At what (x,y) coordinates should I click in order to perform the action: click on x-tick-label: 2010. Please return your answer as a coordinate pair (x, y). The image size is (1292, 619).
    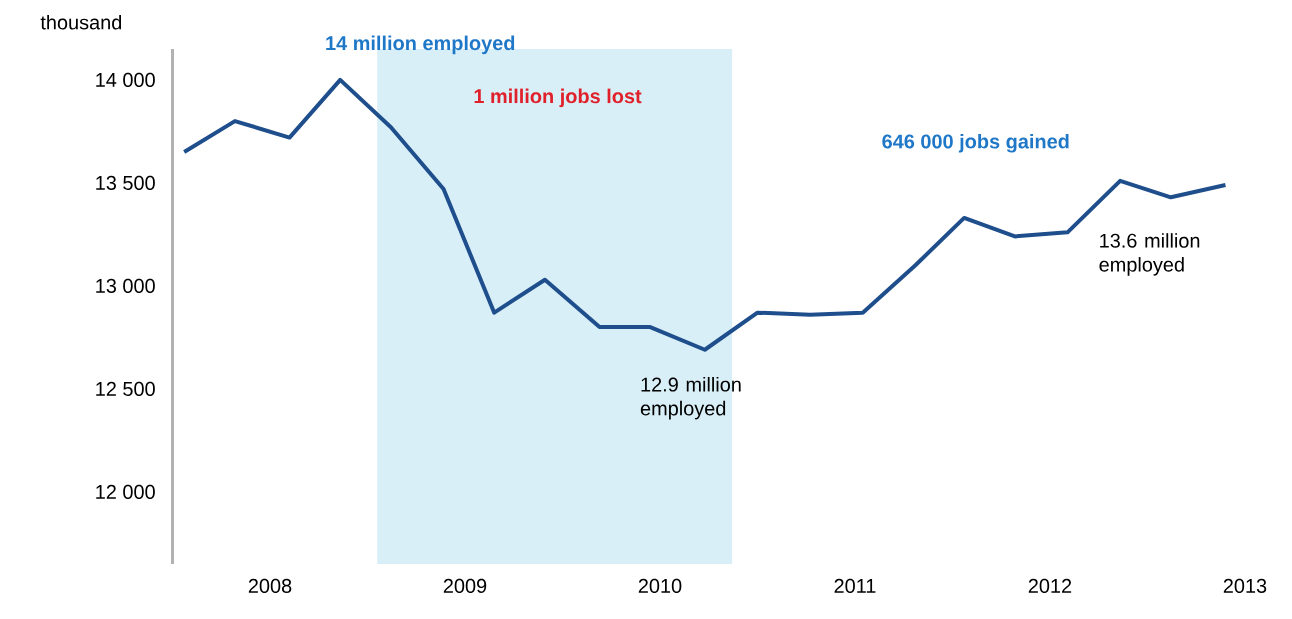
    Looking at the image, I should click on (660, 585).